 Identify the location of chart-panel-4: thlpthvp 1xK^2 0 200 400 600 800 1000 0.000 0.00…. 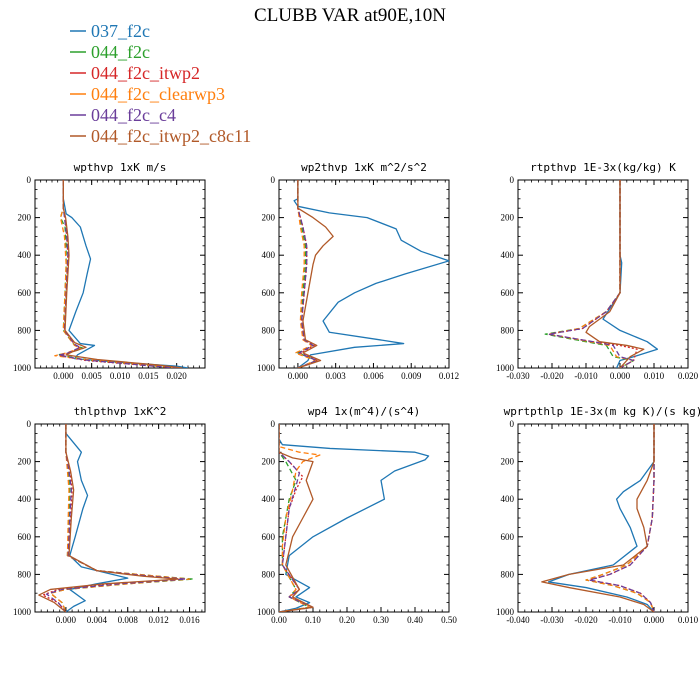
(109, 515).